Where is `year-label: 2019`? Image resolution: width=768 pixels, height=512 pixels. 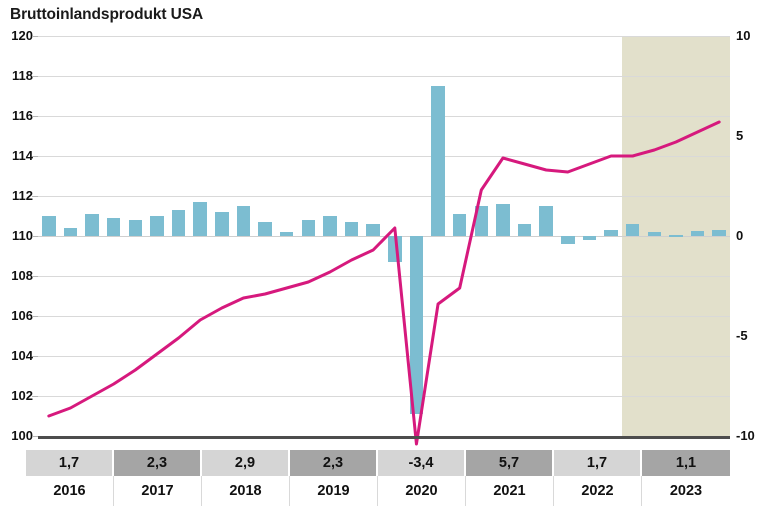 year-label: 2019 is located at coordinates (334, 491).